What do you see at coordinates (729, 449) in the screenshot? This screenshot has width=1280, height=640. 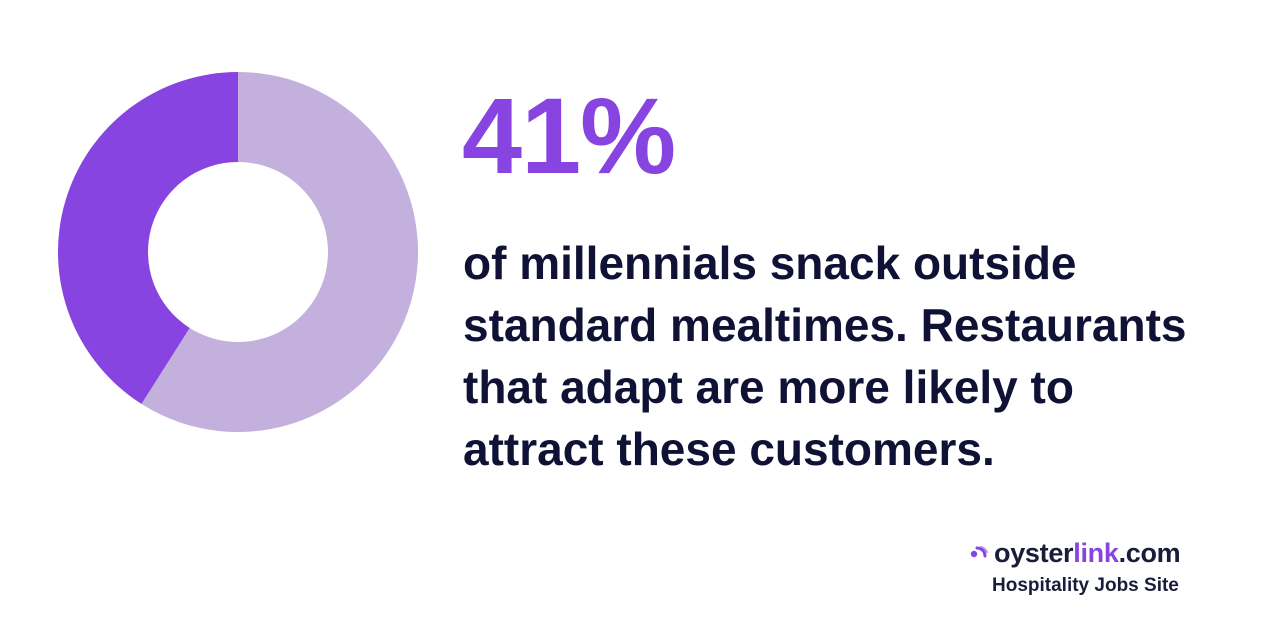 I see `headline-line: attract these customers.` at bounding box center [729, 449].